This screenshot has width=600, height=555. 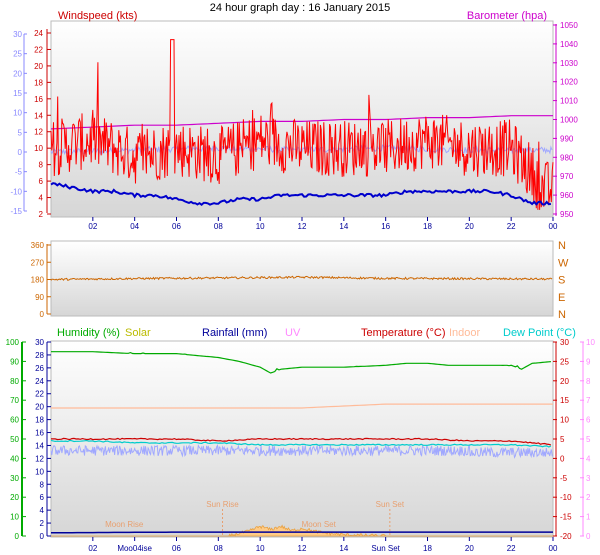 I want to click on barometer-tick-label: 950, so click(x=567, y=214).